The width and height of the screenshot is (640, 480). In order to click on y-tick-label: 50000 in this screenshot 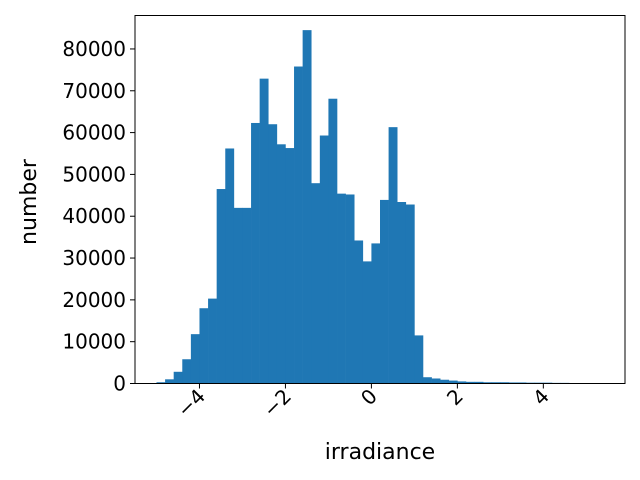, I will do `click(94, 174)`.